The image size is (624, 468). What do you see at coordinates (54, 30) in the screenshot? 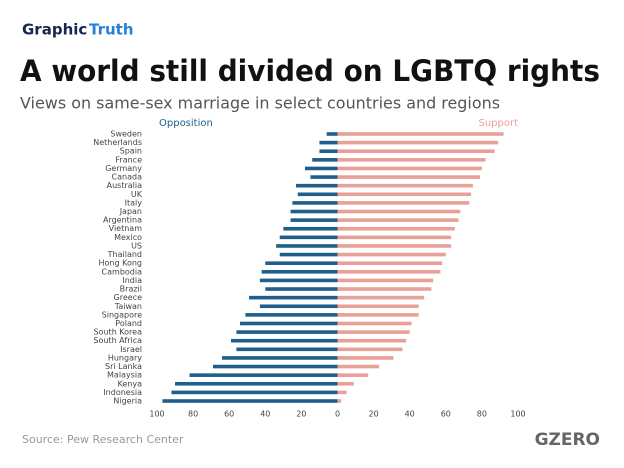
I see `brand-main: Graphic` at bounding box center [54, 30].